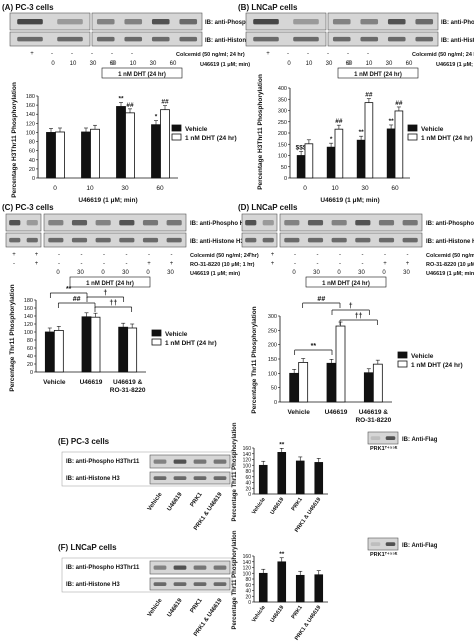 The image size is (474, 642). Describe the element at coordinates (331, 139) in the screenshot. I see `B-chart-sig-mark: *` at that location.